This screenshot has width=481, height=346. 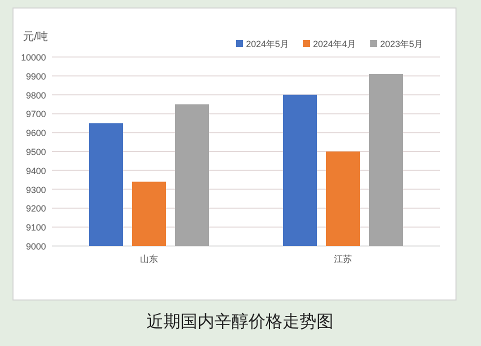 I want to click on y-tick-label: 9400, so click(x=36, y=171).